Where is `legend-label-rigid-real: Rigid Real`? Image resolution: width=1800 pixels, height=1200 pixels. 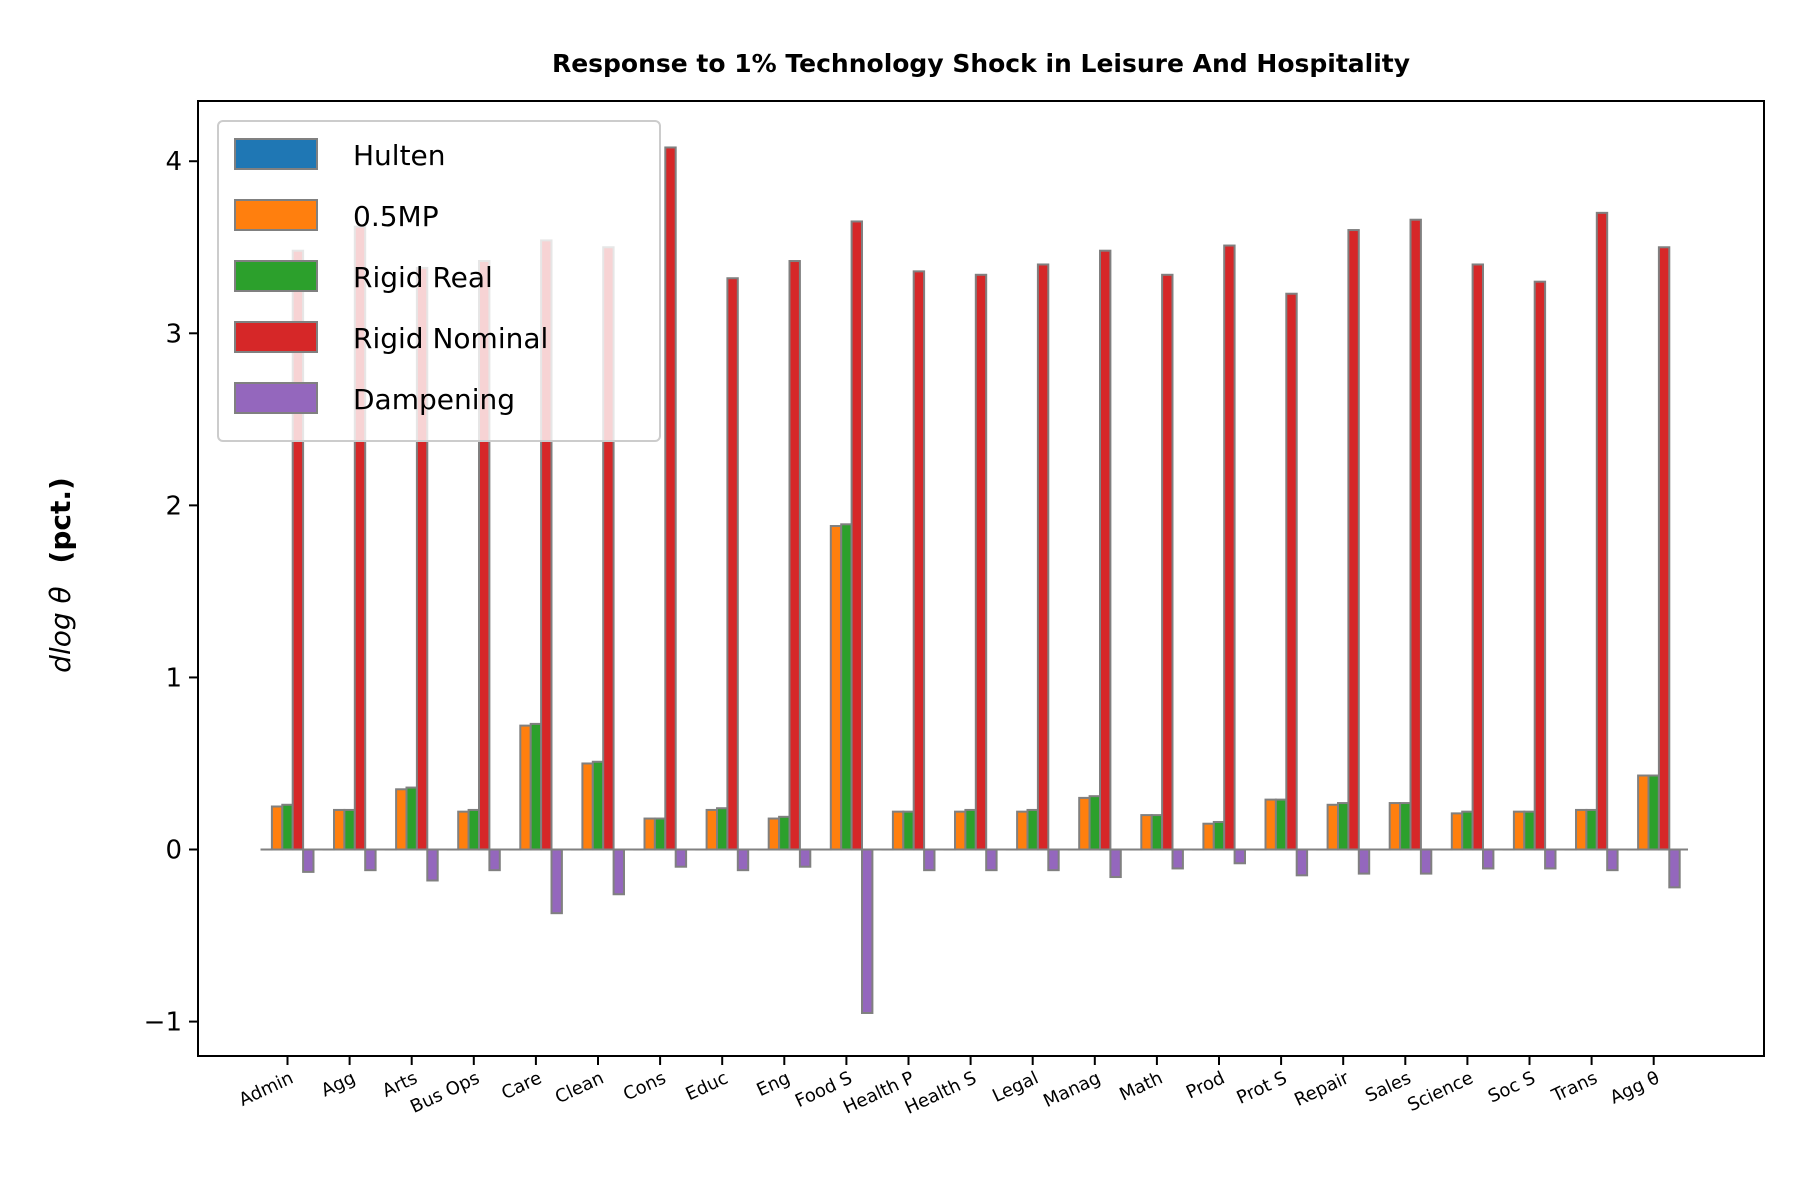 legend-label-rigid-real: Rigid Real is located at coordinates (423, 277).